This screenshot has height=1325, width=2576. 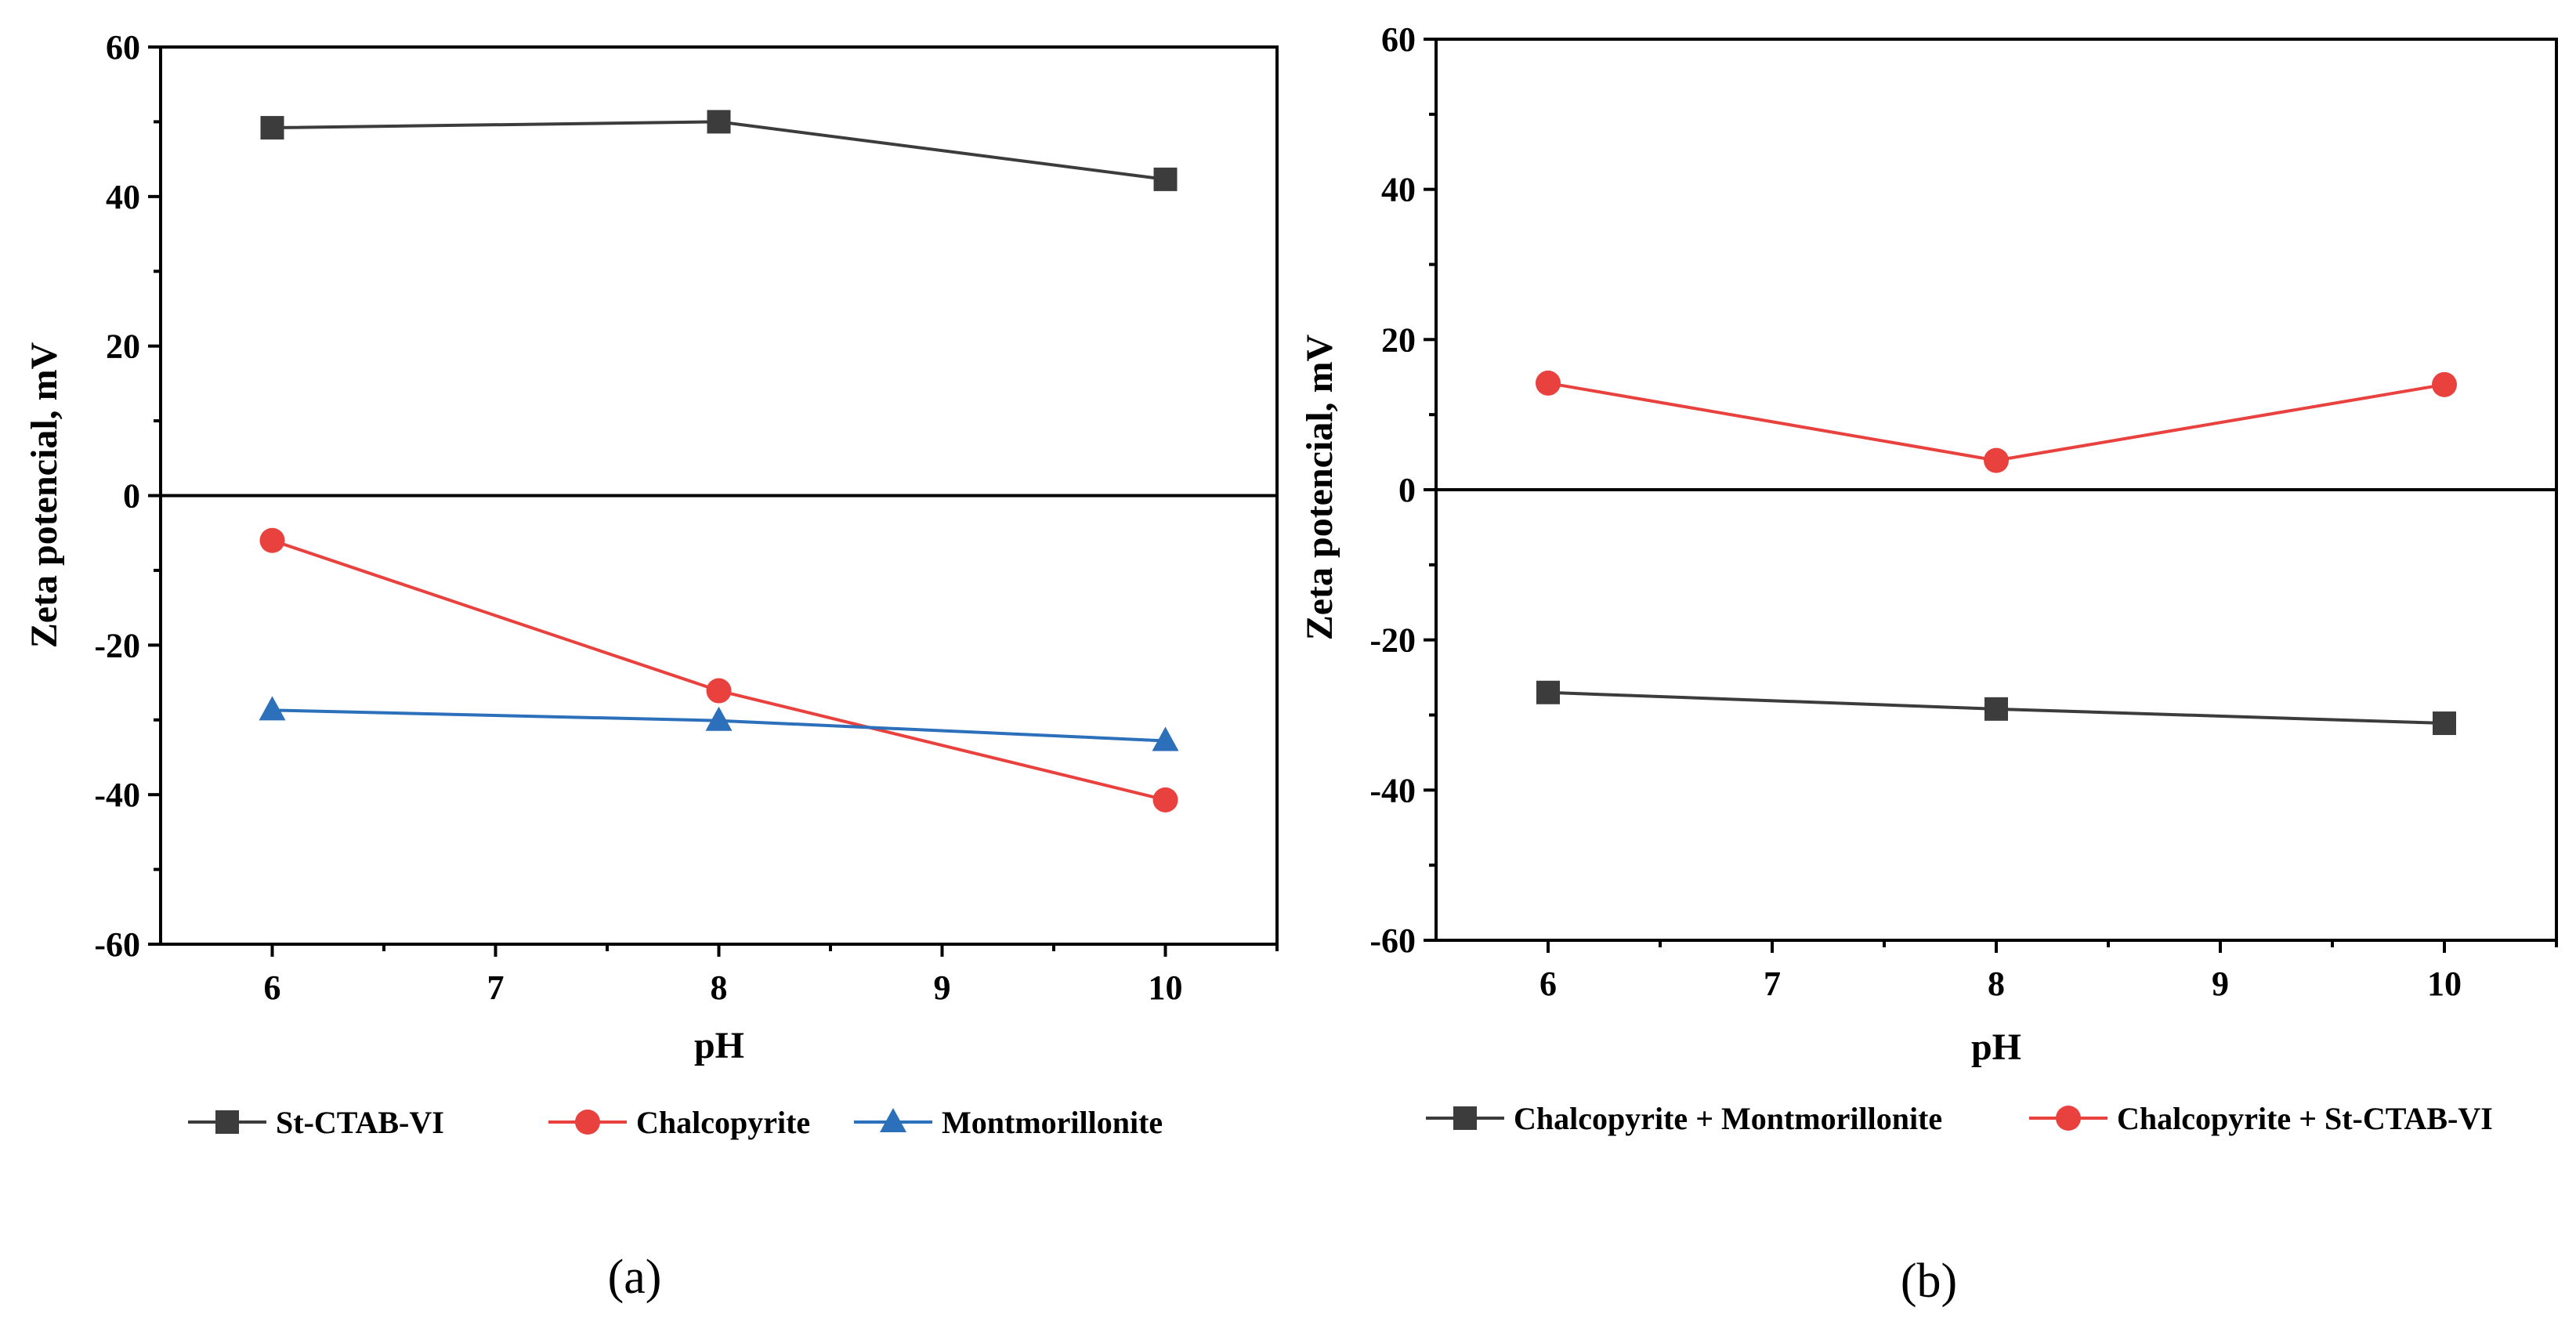 I want to click on panel-label: (a), so click(x=635, y=1277).